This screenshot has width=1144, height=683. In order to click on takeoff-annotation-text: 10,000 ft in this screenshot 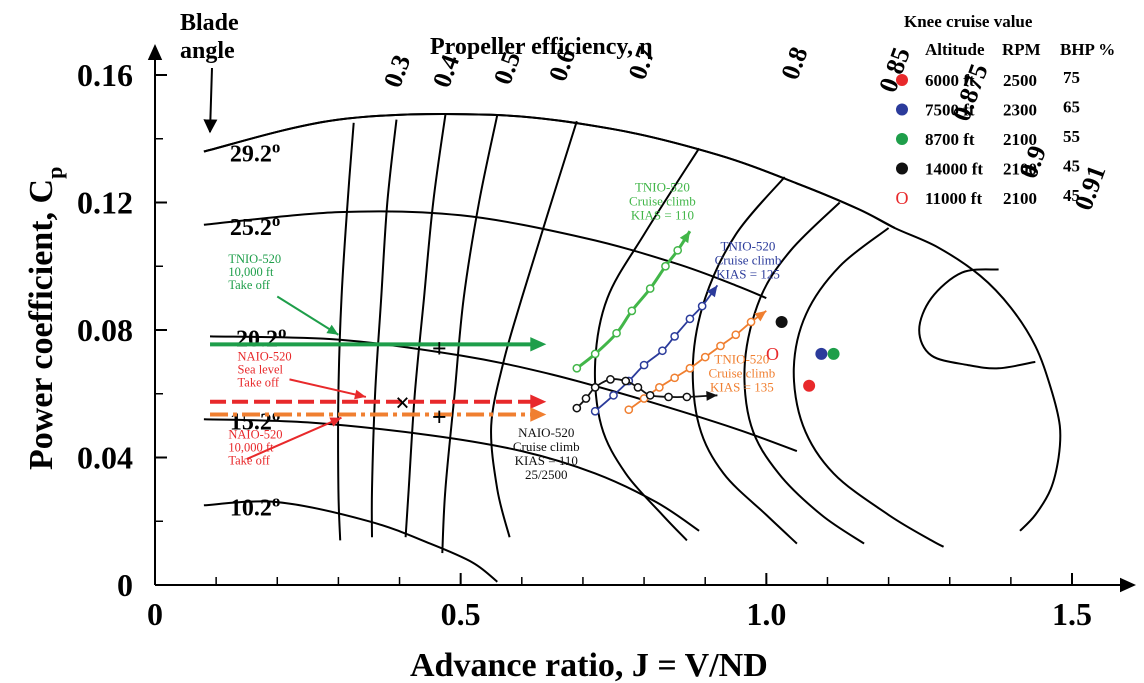, I will do `click(251, 447)`.